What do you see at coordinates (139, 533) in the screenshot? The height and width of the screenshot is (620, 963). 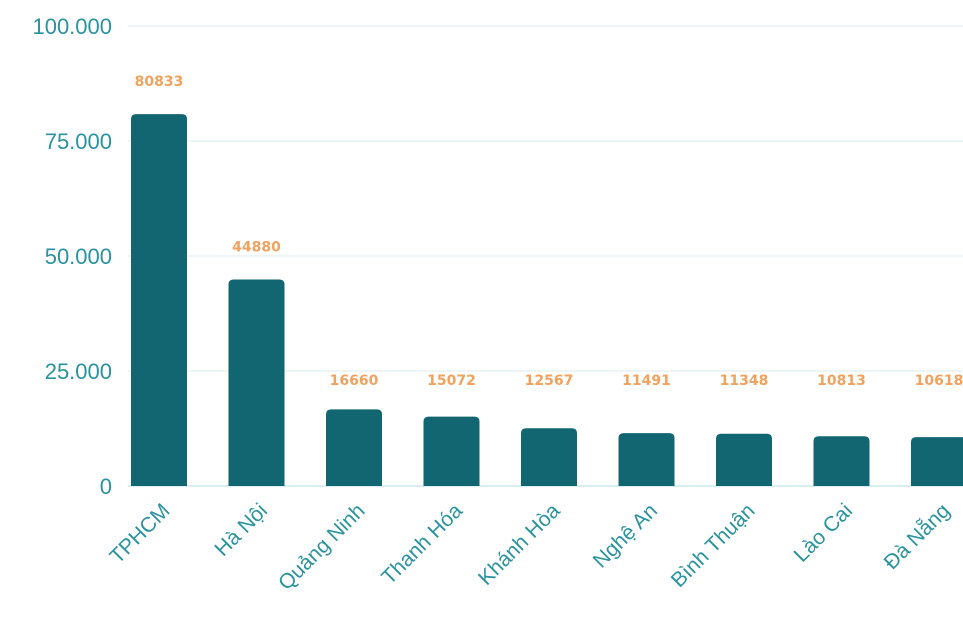 I see `x-tick-label: TPHCM` at bounding box center [139, 533].